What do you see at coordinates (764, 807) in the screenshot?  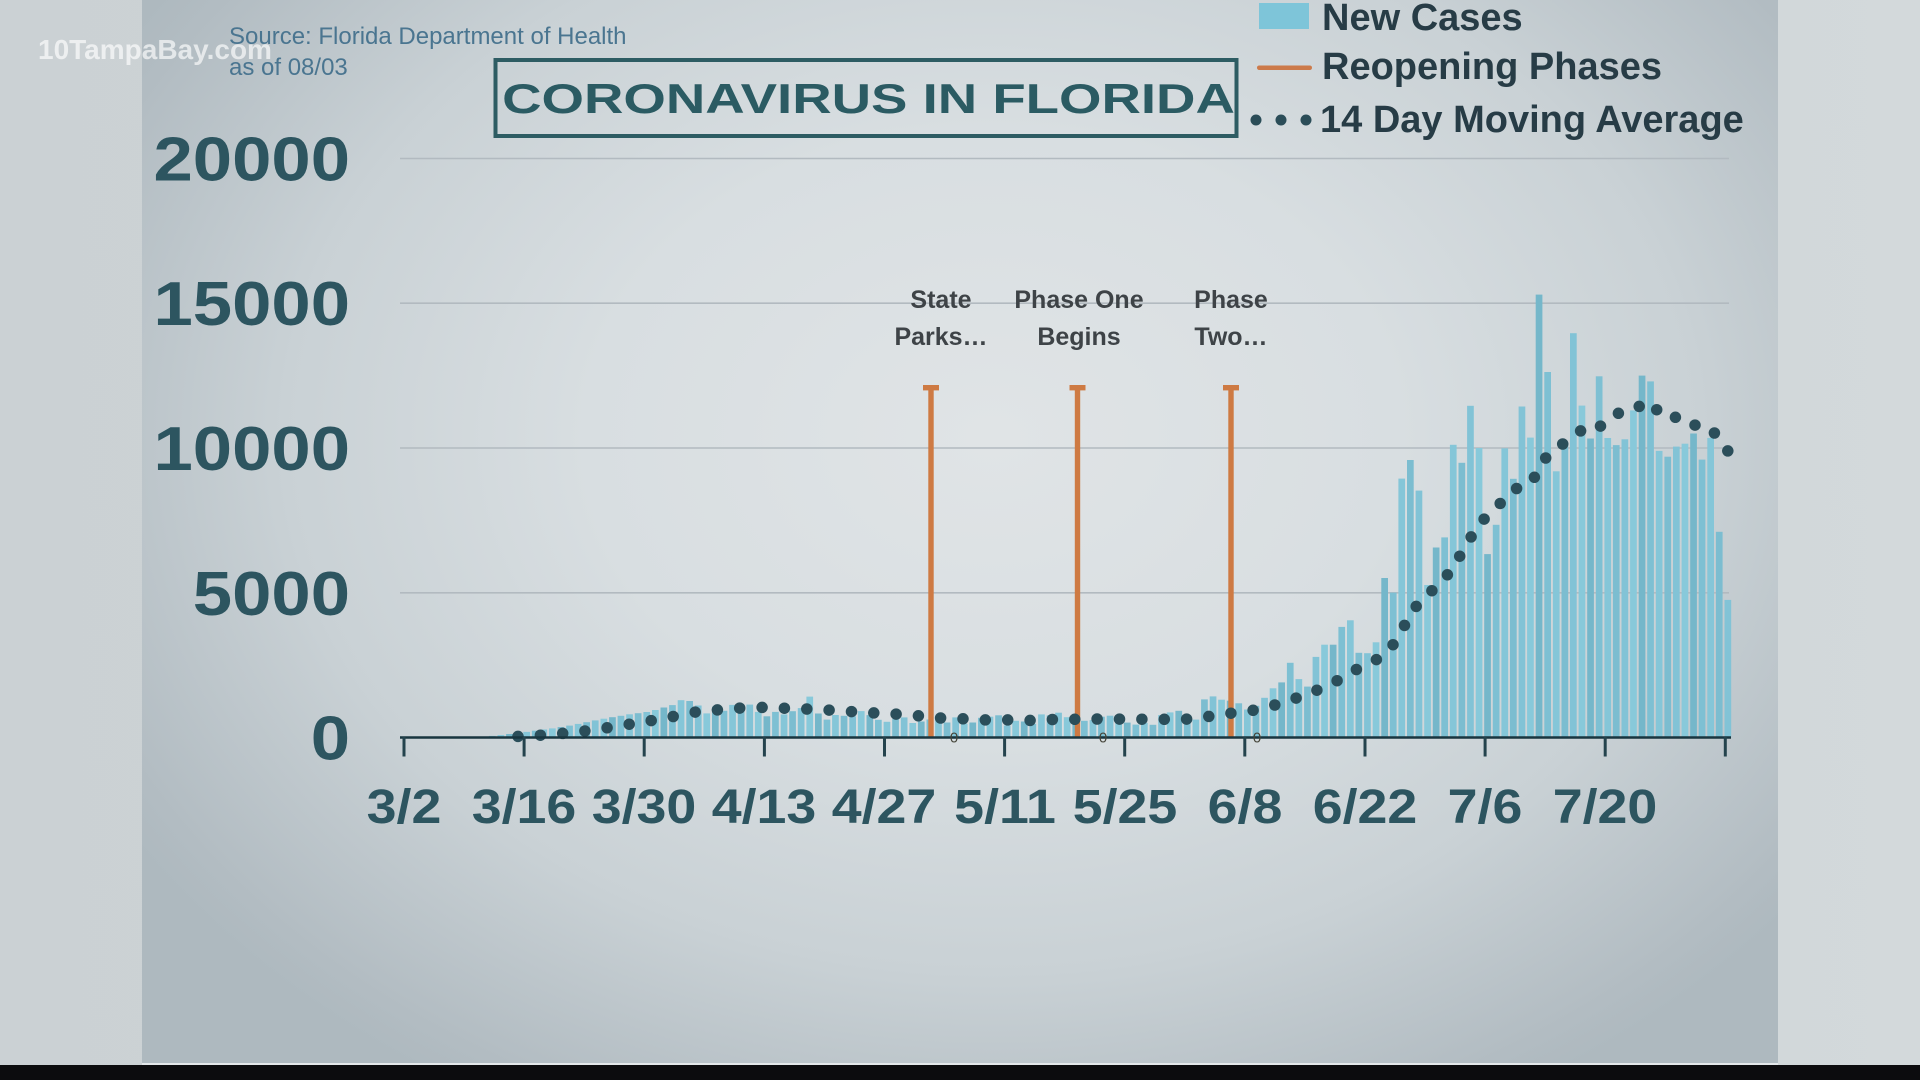 I see `svg-text: 4/13` at bounding box center [764, 807].